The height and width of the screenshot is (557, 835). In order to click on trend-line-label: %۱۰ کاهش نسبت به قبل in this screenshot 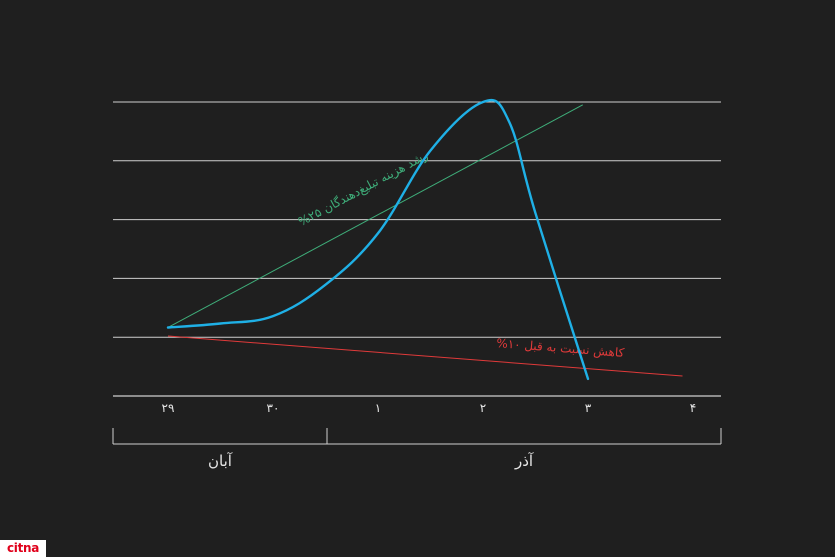, I will do `click(560, 348)`.